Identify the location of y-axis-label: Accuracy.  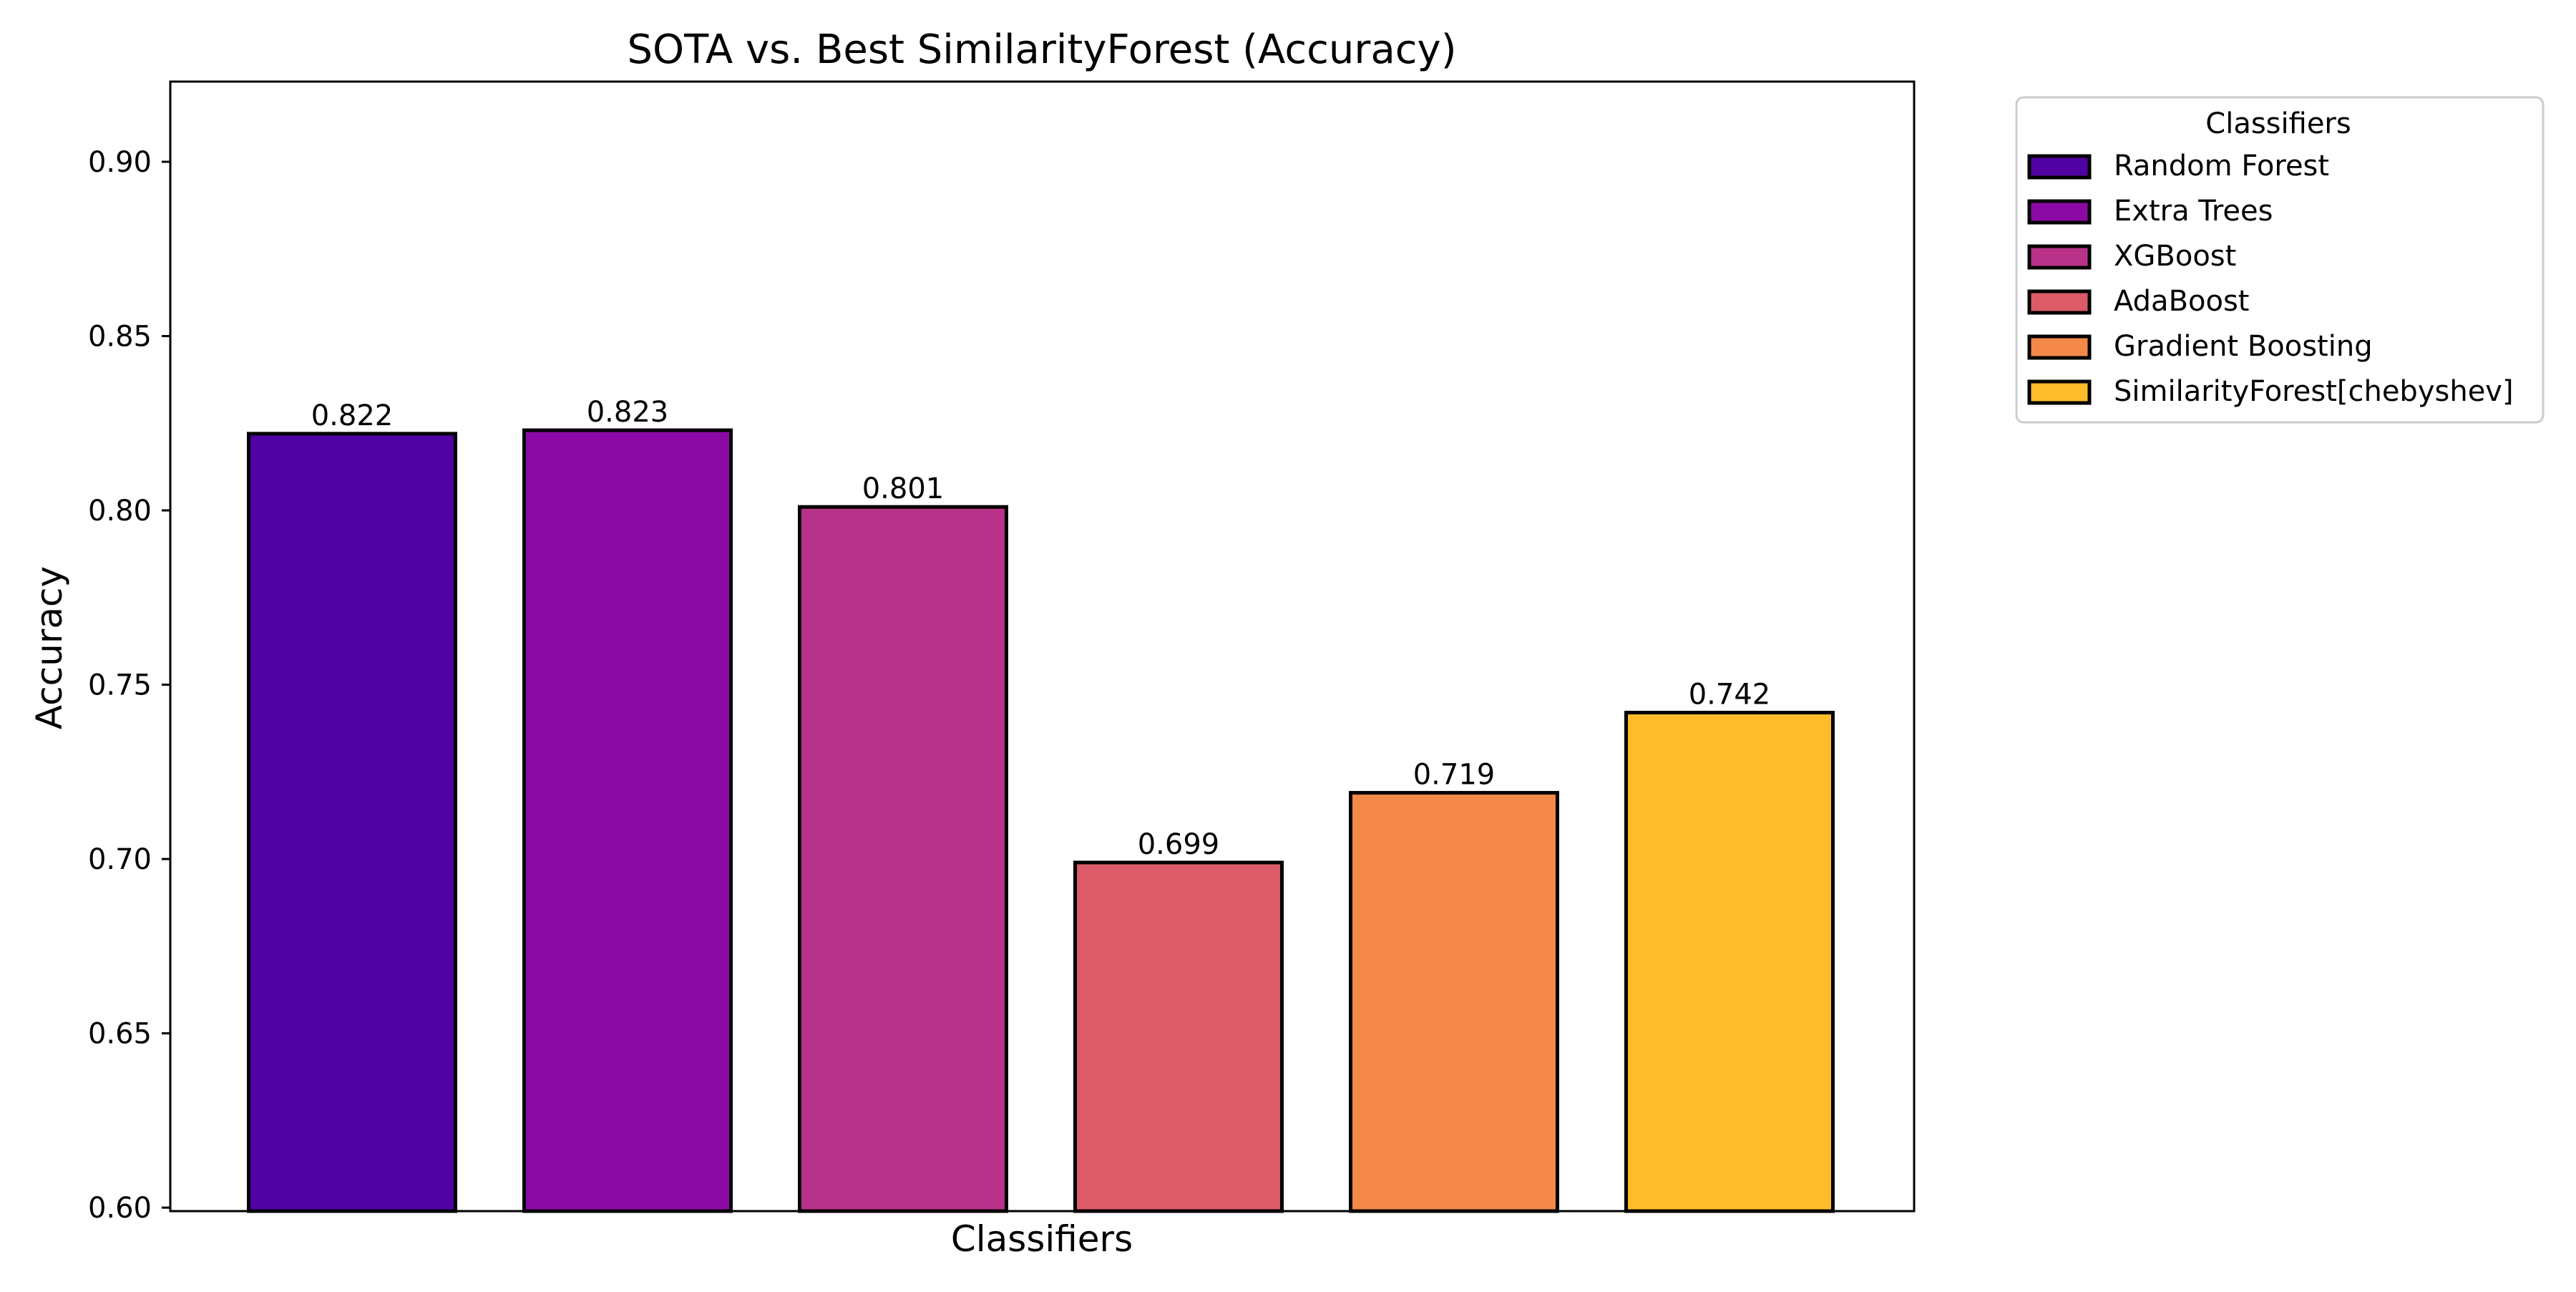
(49, 647).